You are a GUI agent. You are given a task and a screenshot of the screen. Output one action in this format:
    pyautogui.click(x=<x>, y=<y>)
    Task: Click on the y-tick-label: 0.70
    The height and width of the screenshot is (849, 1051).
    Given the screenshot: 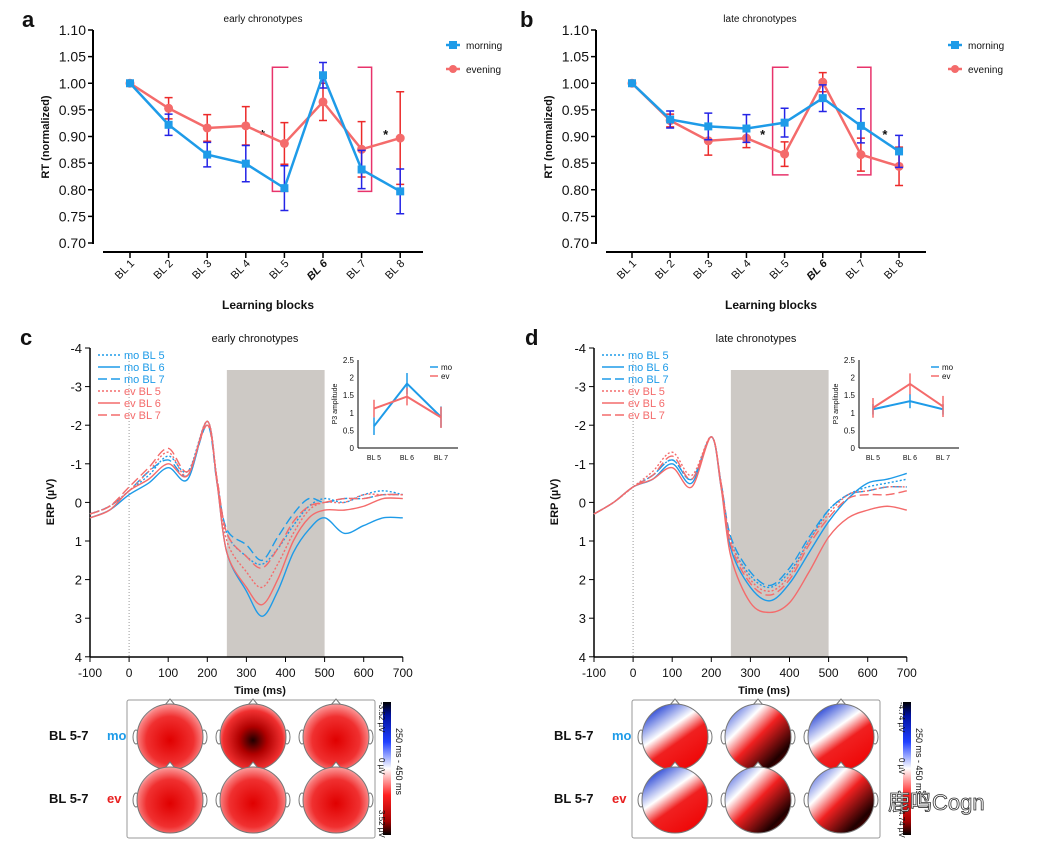 What is the action you would take?
    pyautogui.click(x=575, y=243)
    